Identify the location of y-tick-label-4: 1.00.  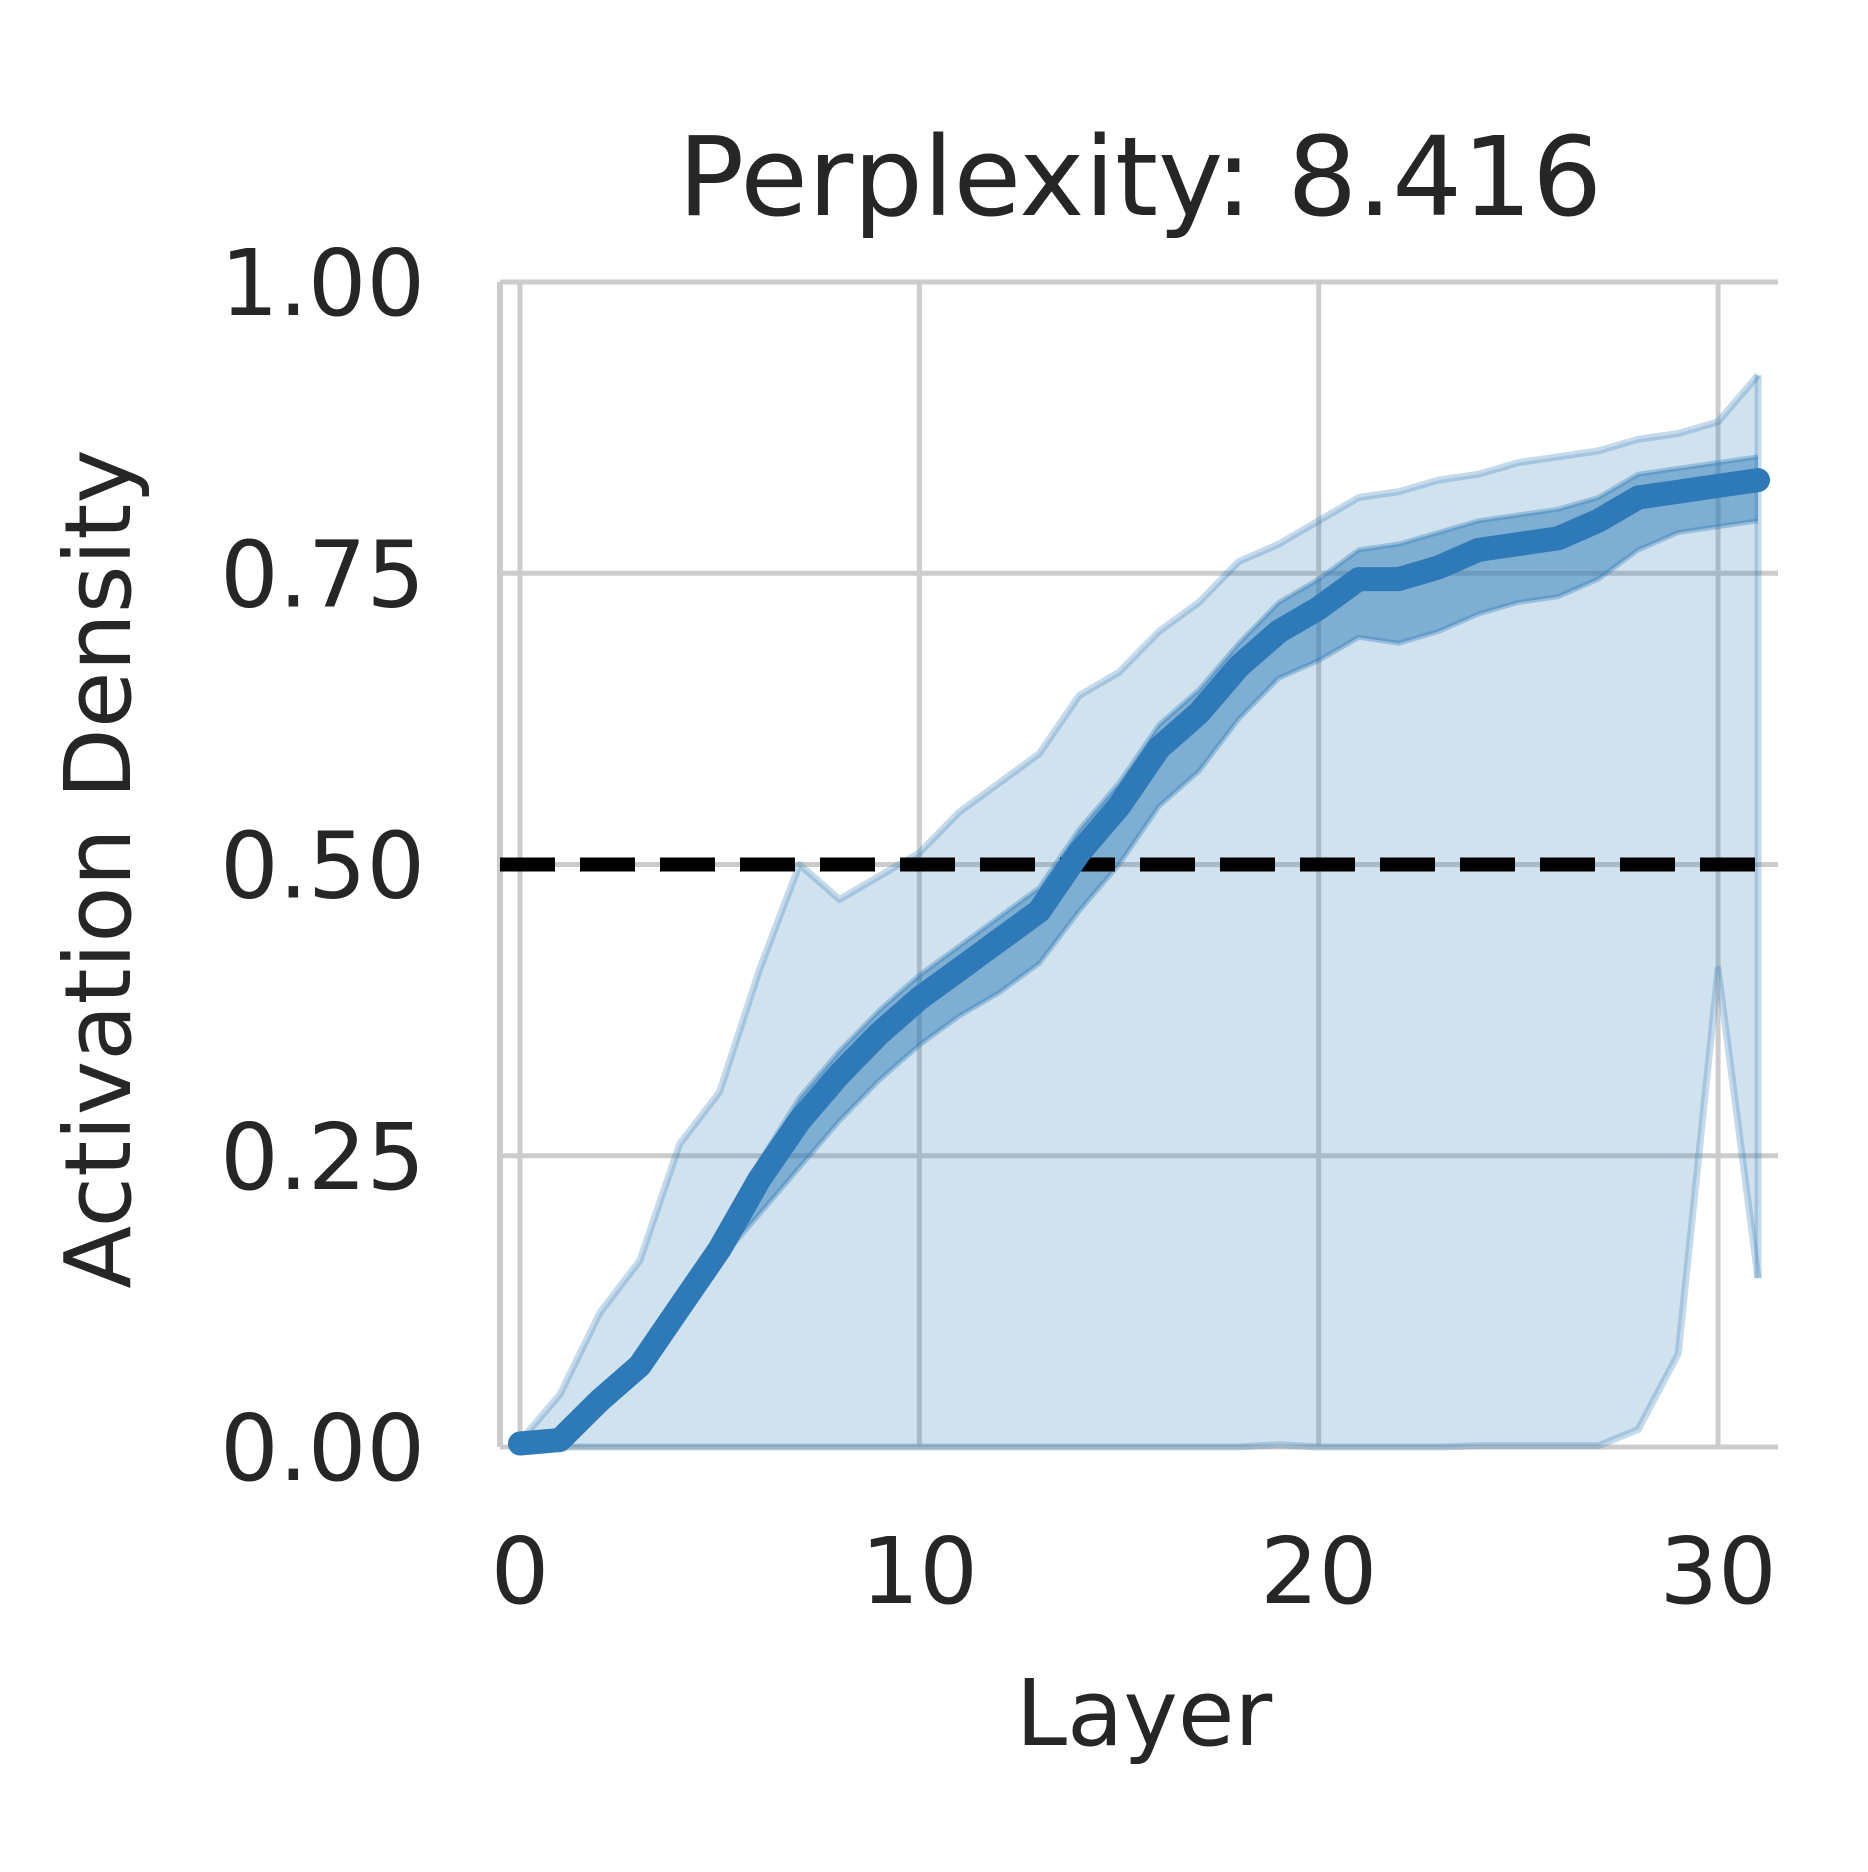
(322, 283).